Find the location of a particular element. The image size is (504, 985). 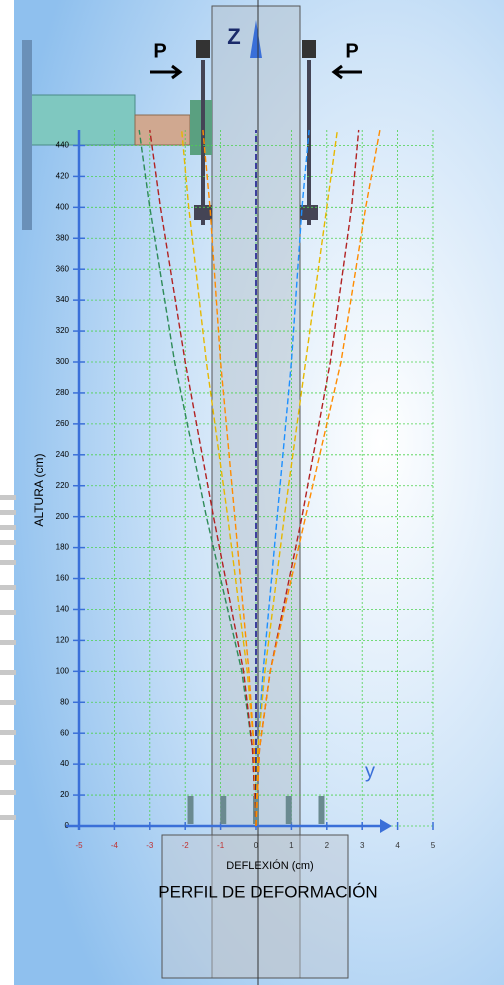

x-tick-label: -1 is located at coordinates (221, 845).